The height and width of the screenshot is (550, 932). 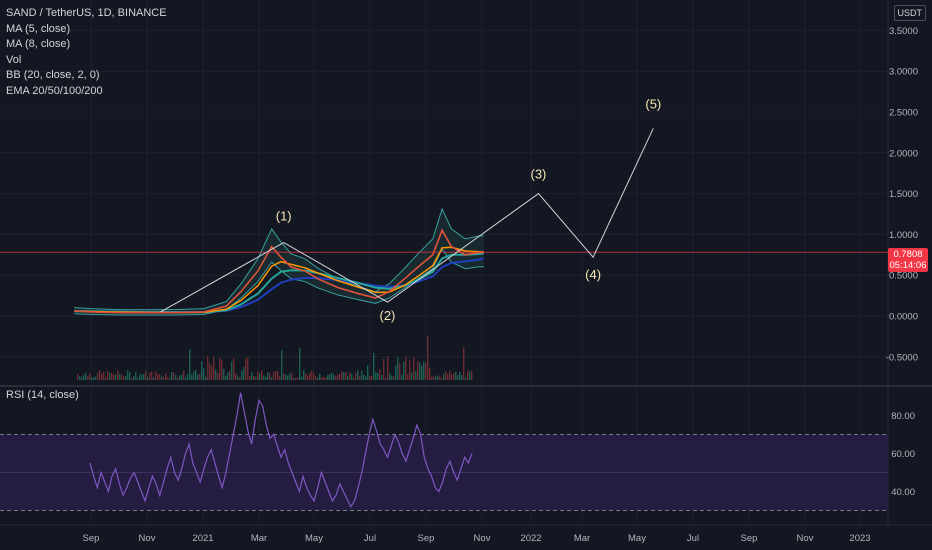 What do you see at coordinates (582, 538) in the screenshot?
I see `time-tick-label: Mar` at bounding box center [582, 538].